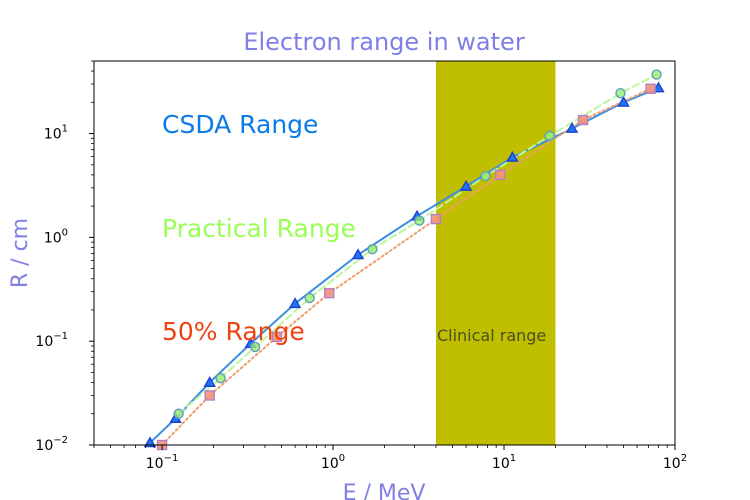 This screenshot has width=750, height=500. What do you see at coordinates (56, 133) in the screenshot?
I see `y-tick-label: 10¹` at bounding box center [56, 133].